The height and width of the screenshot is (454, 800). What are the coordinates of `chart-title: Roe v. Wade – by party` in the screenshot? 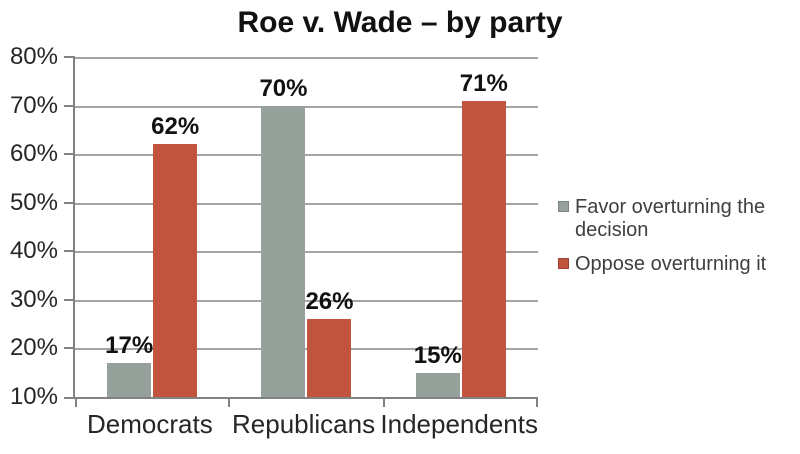 It's located at (400, 22).